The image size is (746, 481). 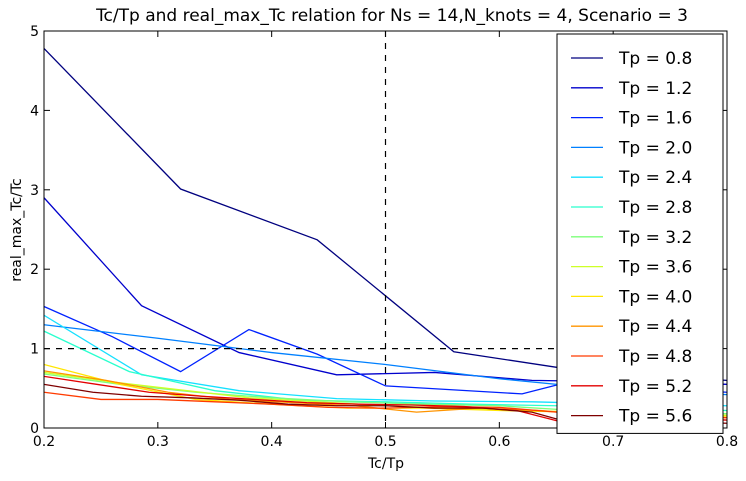 I want to click on y-tick-label: 4, so click(x=34, y=111).